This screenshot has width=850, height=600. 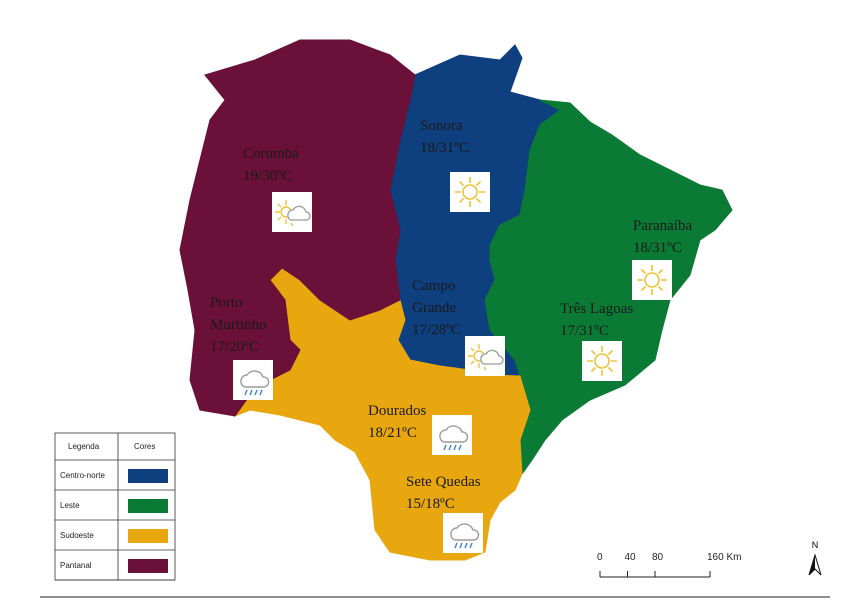 What do you see at coordinates (234, 347) in the screenshot?
I see `city-temp: 17/20ºC` at bounding box center [234, 347].